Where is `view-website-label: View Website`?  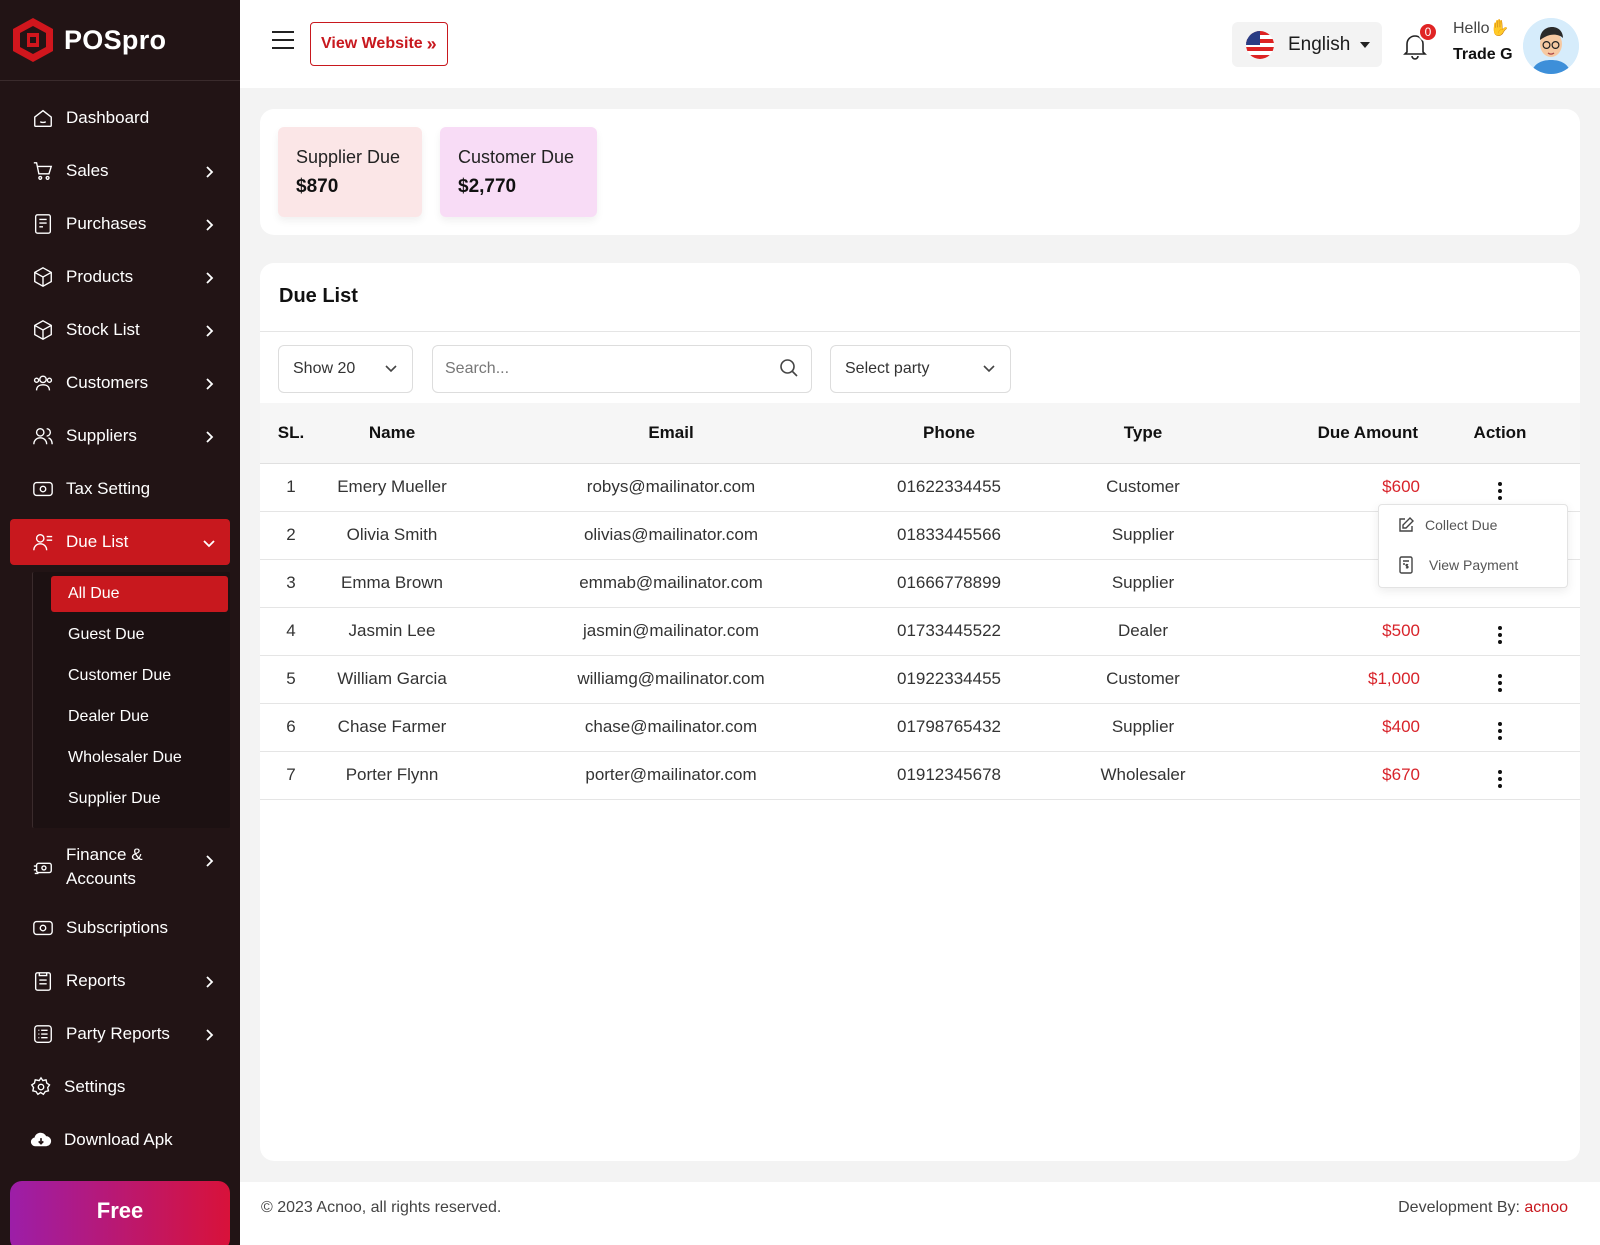 view-website-label: View Website is located at coordinates (372, 43).